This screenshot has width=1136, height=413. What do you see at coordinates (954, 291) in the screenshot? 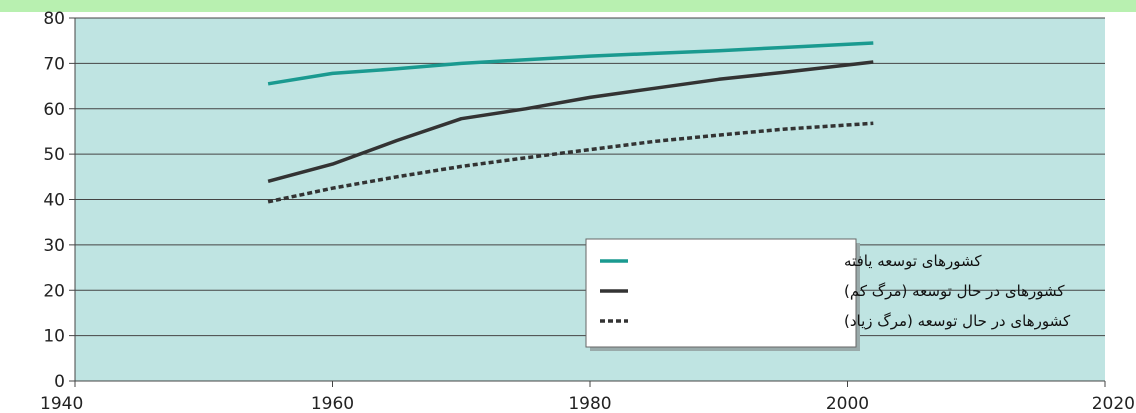
I see `legend-label-2: کشورهای در حال توسعه (مرگ کم)` at bounding box center [954, 291].